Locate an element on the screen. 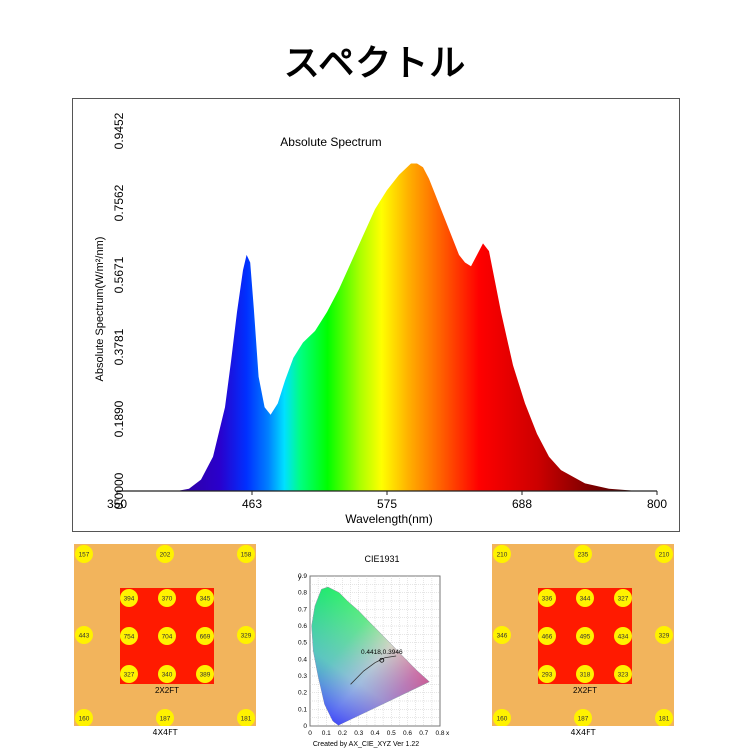 The image size is (750, 750). ppfd-value: 157 is located at coordinates (84, 555).